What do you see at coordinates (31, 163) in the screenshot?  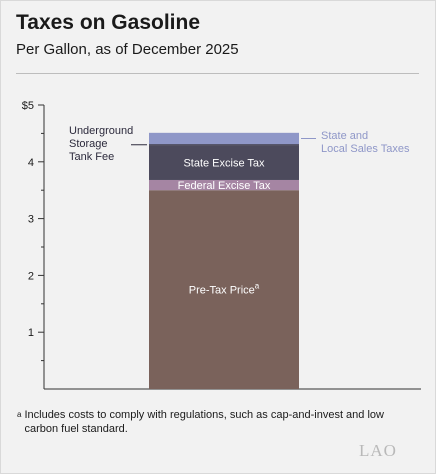 I see `y-tick-label: 4` at bounding box center [31, 163].